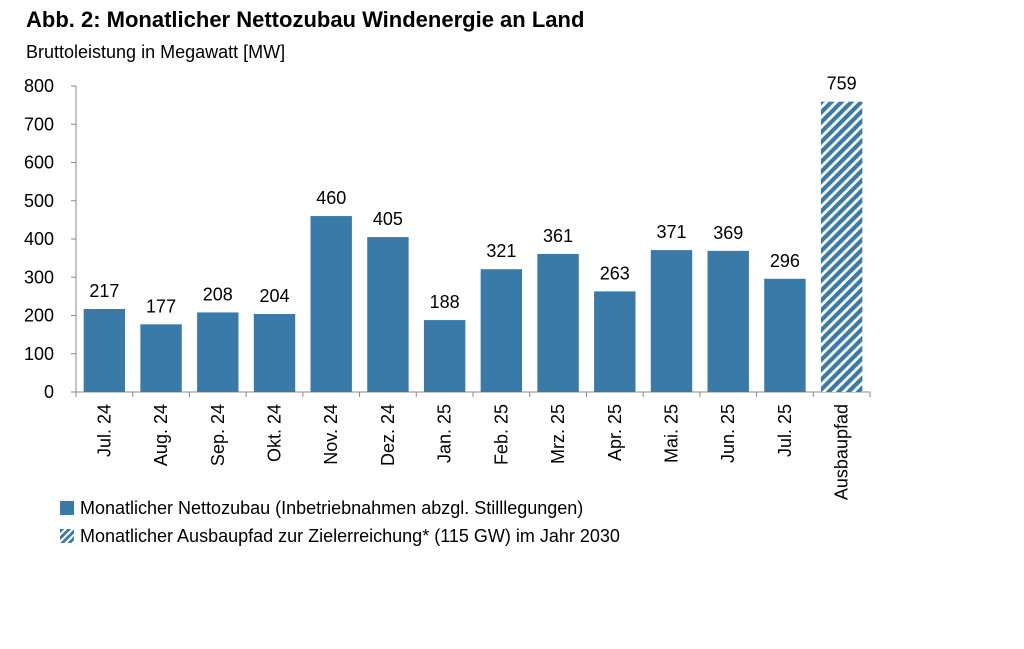 The height and width of the screenshot is (649, 1024). What do you see at coordinates (842, 84) in the screenshot?
I see `bar-value-label: 759` at bounding box center [842, 84].